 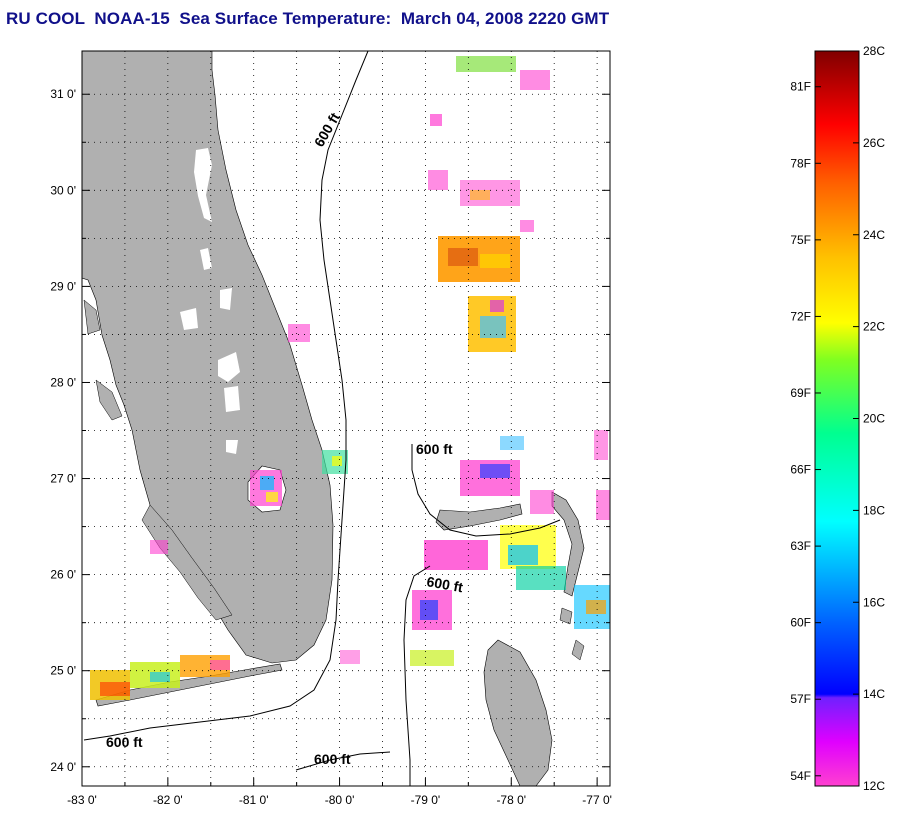 What do you see at coordinates (874, 786) in the screenshot?
I see `colorbar-celsius-label: 12C` at bounding box center [874, 786].